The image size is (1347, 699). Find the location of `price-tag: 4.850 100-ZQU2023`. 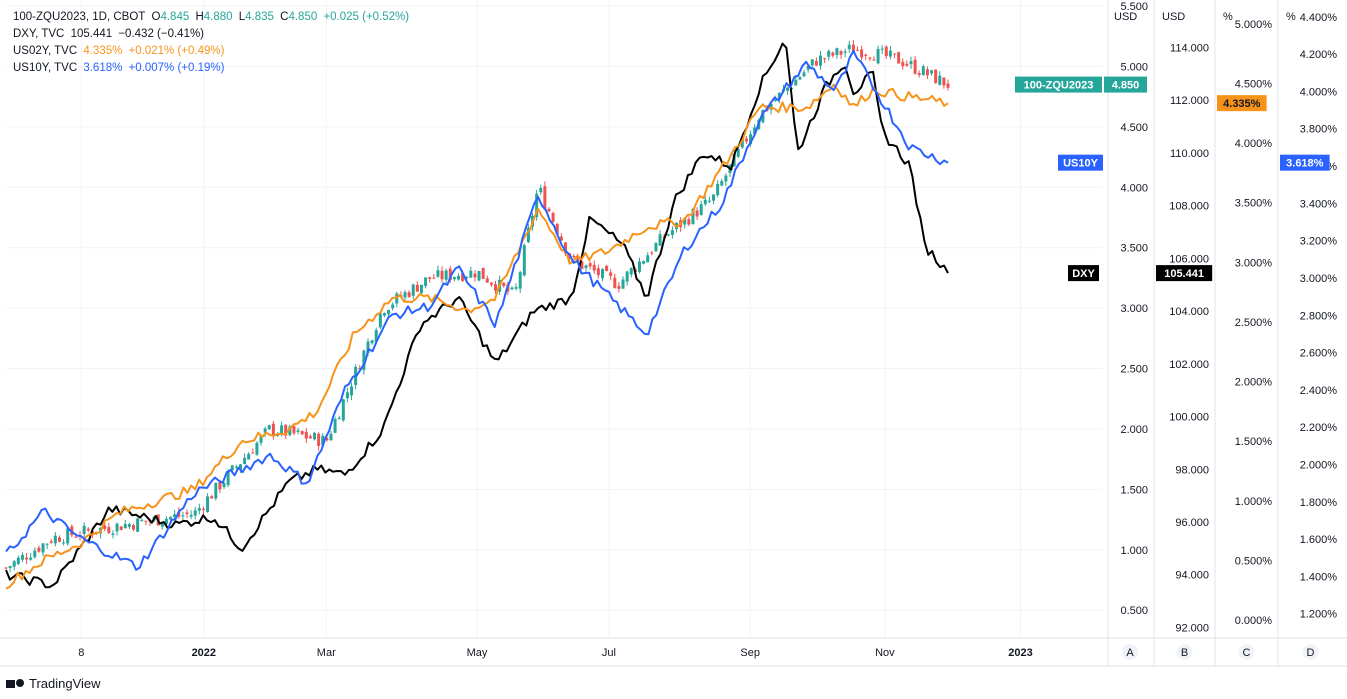

price-tag: 4.850 100-ZQU2023 is located at coordinates (1081, 84).